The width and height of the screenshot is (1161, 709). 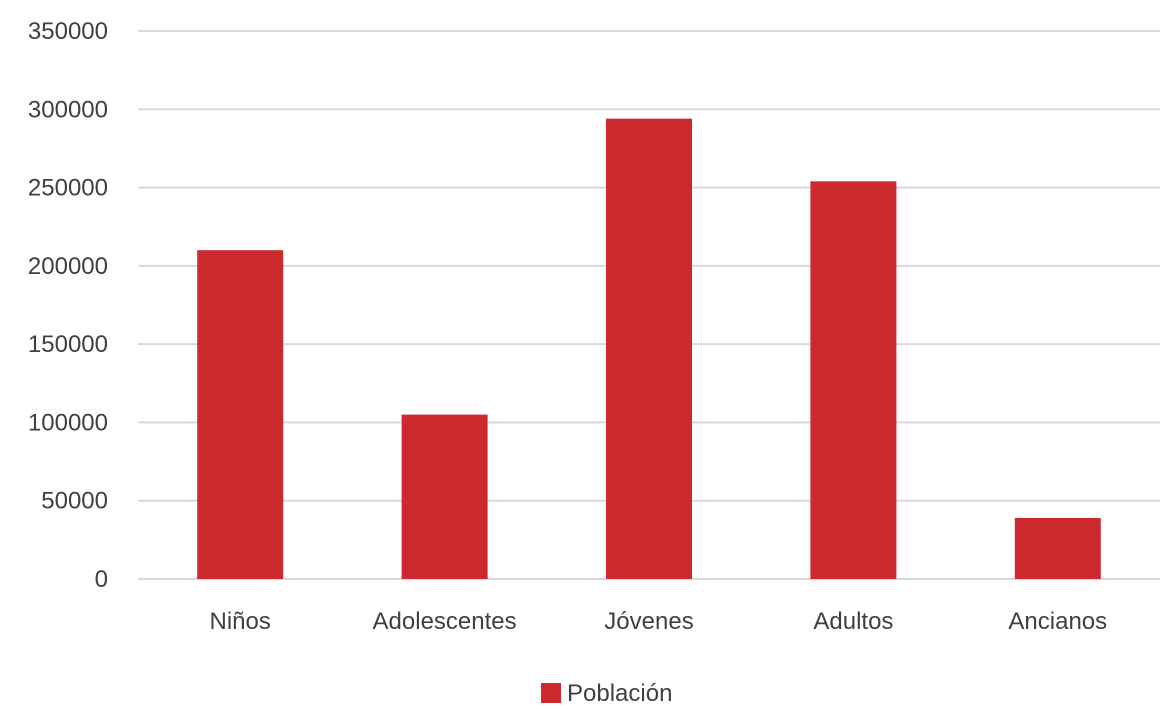 What do you see at coordinates (648, 621) in the screenshot?
I see `x-tick-label: Jóvenes` at bounding box center [648, 621].